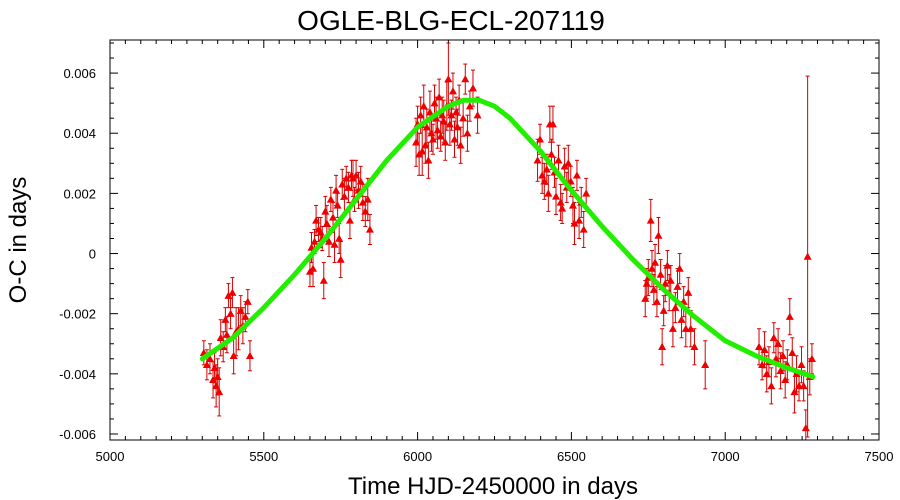 The width and height of the screenshot is (900, 500). I want to click on x-tick-label: 7500, so click(879, 456).